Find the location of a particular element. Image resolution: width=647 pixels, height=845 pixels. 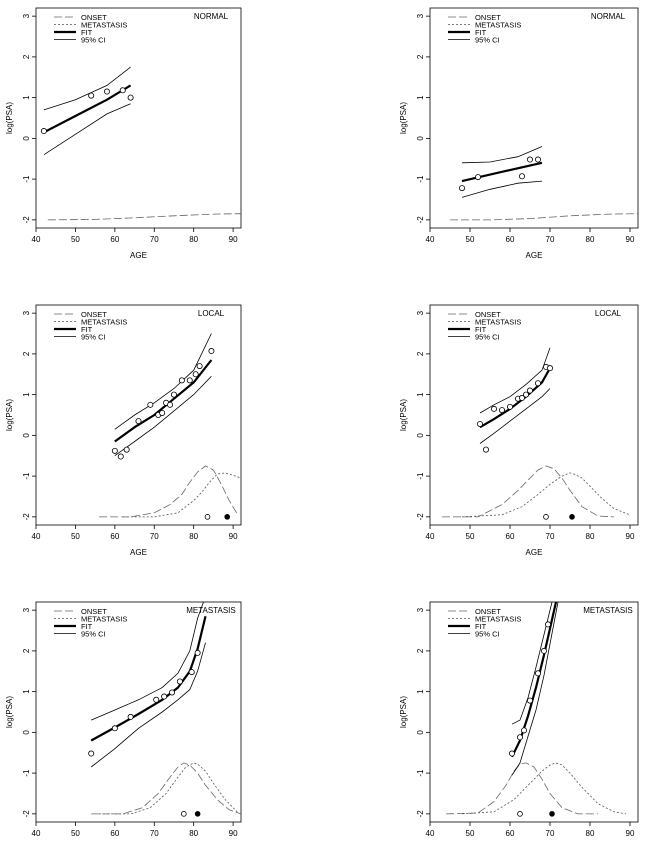

fit-curve is located at coordinates (502, 172).